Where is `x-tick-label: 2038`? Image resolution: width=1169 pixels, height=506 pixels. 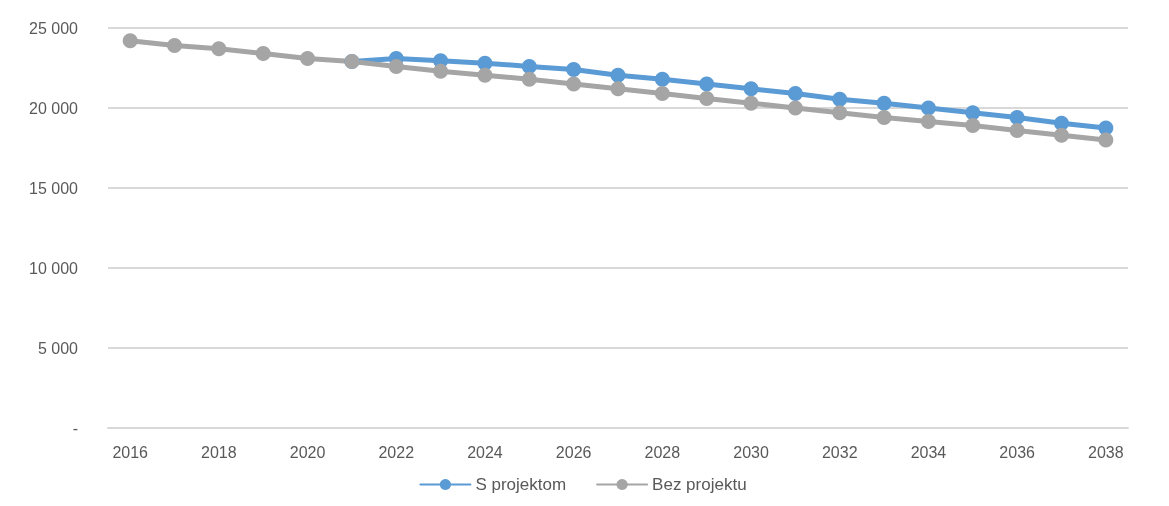
x-tick-label: 2038 is located at coordinates (1106, 452).